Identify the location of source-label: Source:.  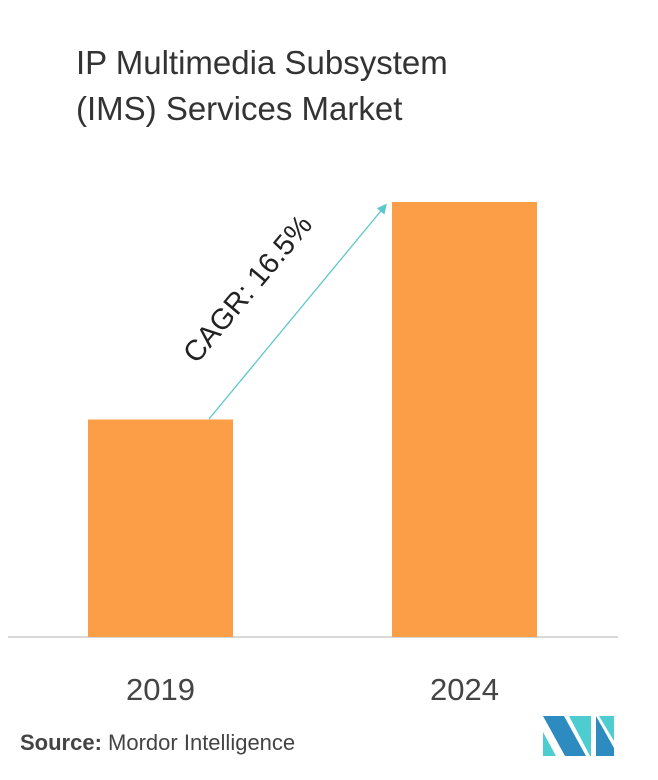
(61, 742).